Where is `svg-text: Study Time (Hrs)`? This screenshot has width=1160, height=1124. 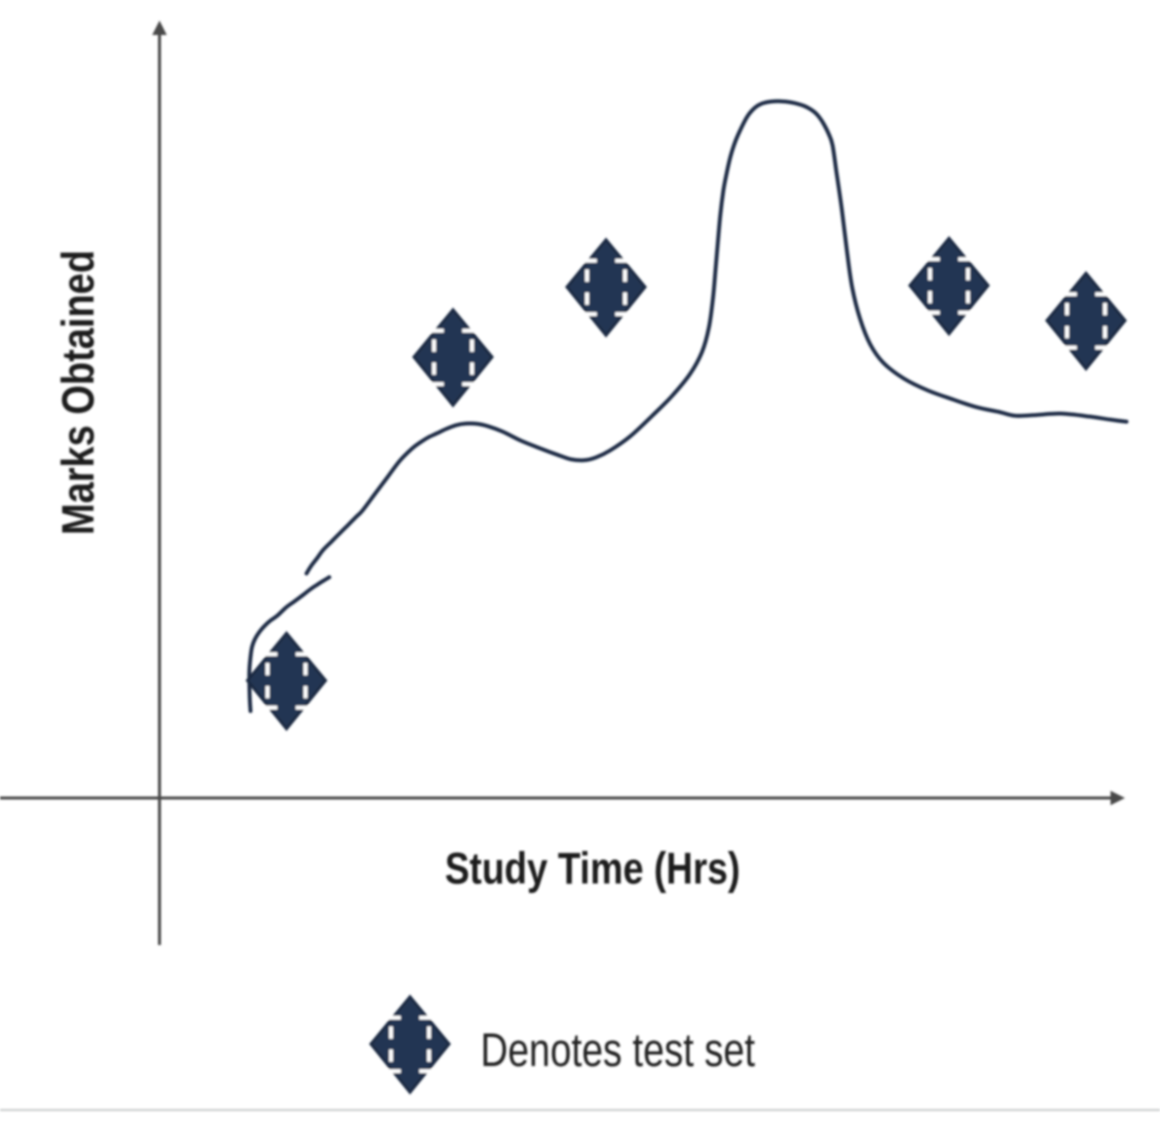 svg-text: Study Time (Hrs) is located at coordinates (592, 868).